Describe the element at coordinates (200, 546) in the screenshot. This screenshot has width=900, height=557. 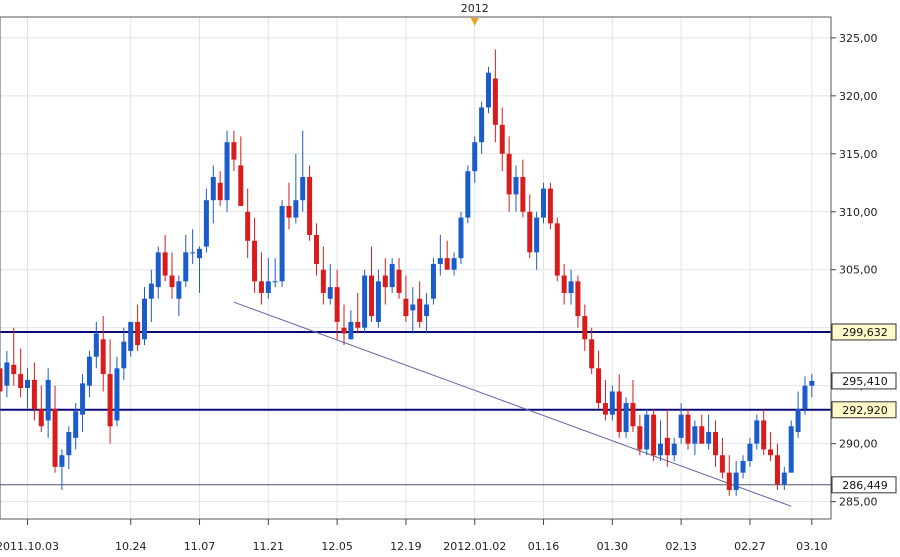
I see `x-tick-label: 11.07` at that location.